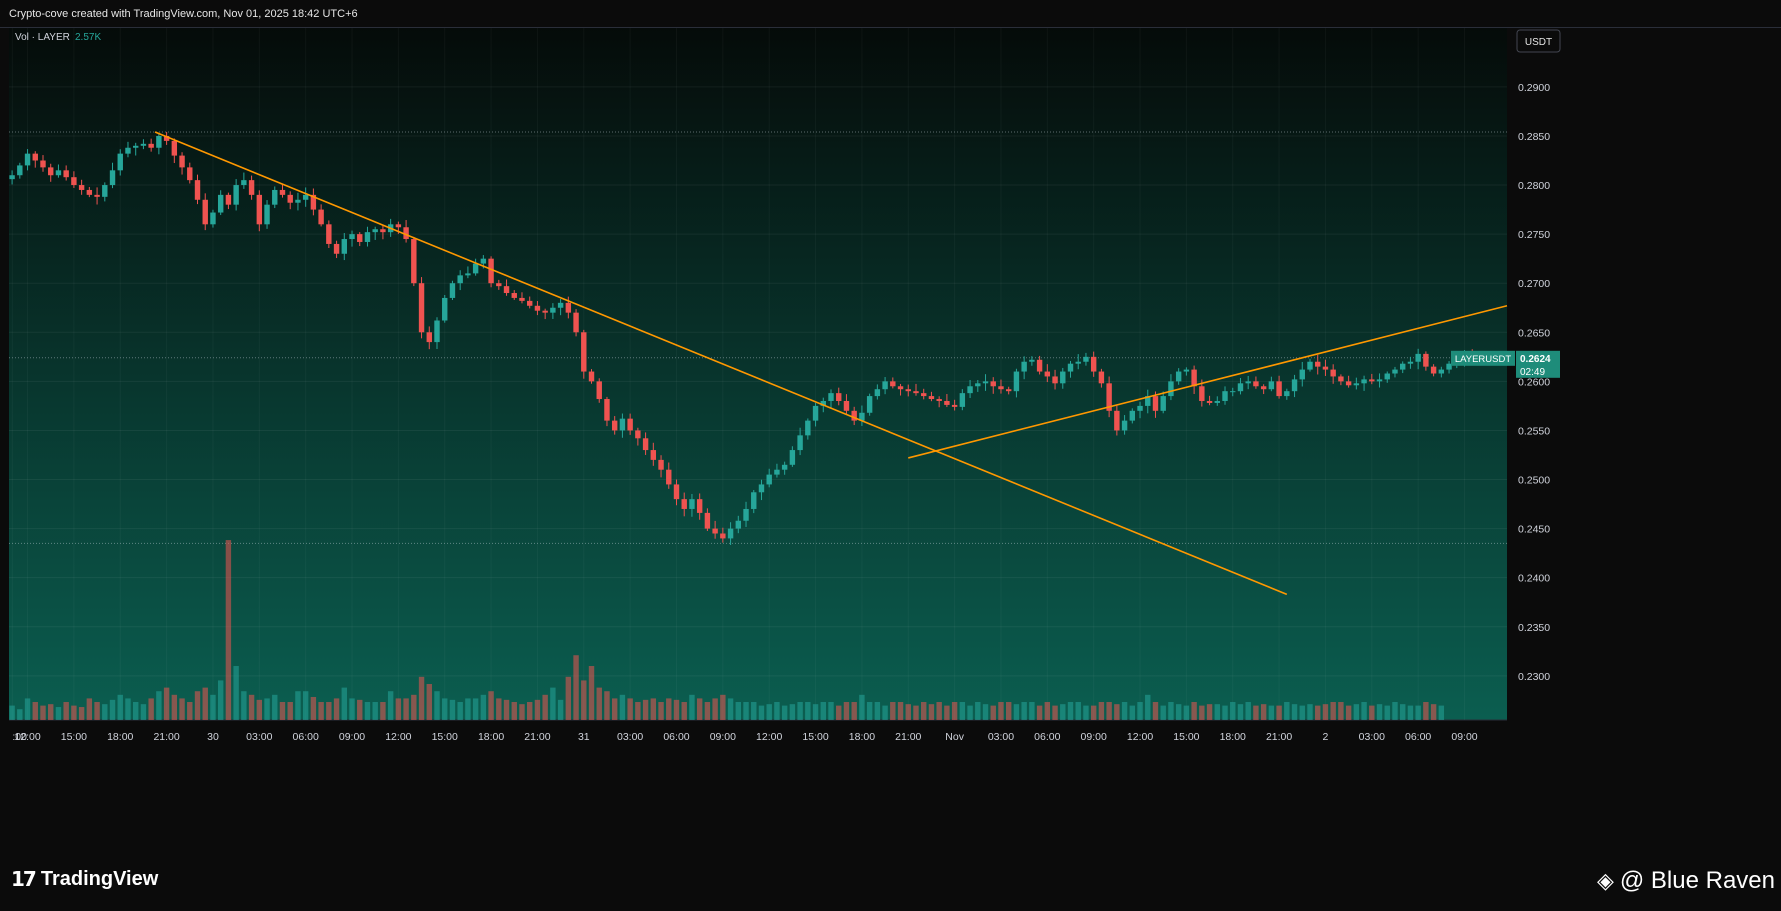 This screenshot has width=1781, height=911. Describe the element at coordinates (890, 734) in the screenshot. I see `time-axis-background` at that location.